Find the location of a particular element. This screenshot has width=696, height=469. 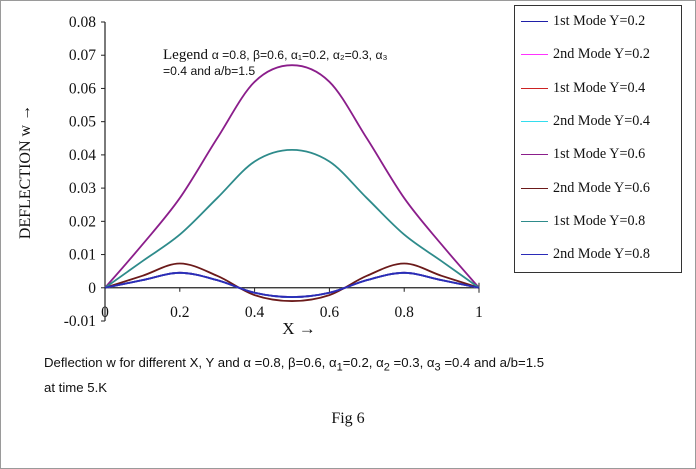

caption-sub-1: 1 is located at coordinates (339, 367).